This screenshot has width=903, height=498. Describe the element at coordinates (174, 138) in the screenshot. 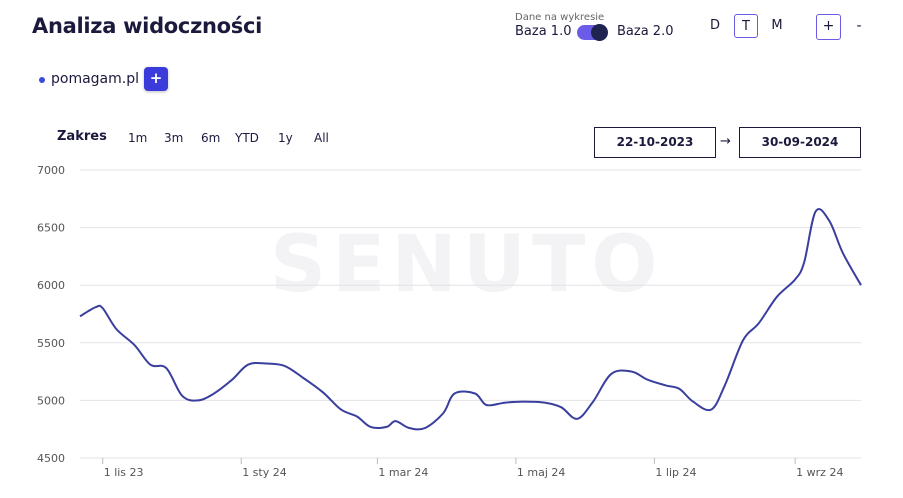

I see `range-3m-button: 3m` at that location.